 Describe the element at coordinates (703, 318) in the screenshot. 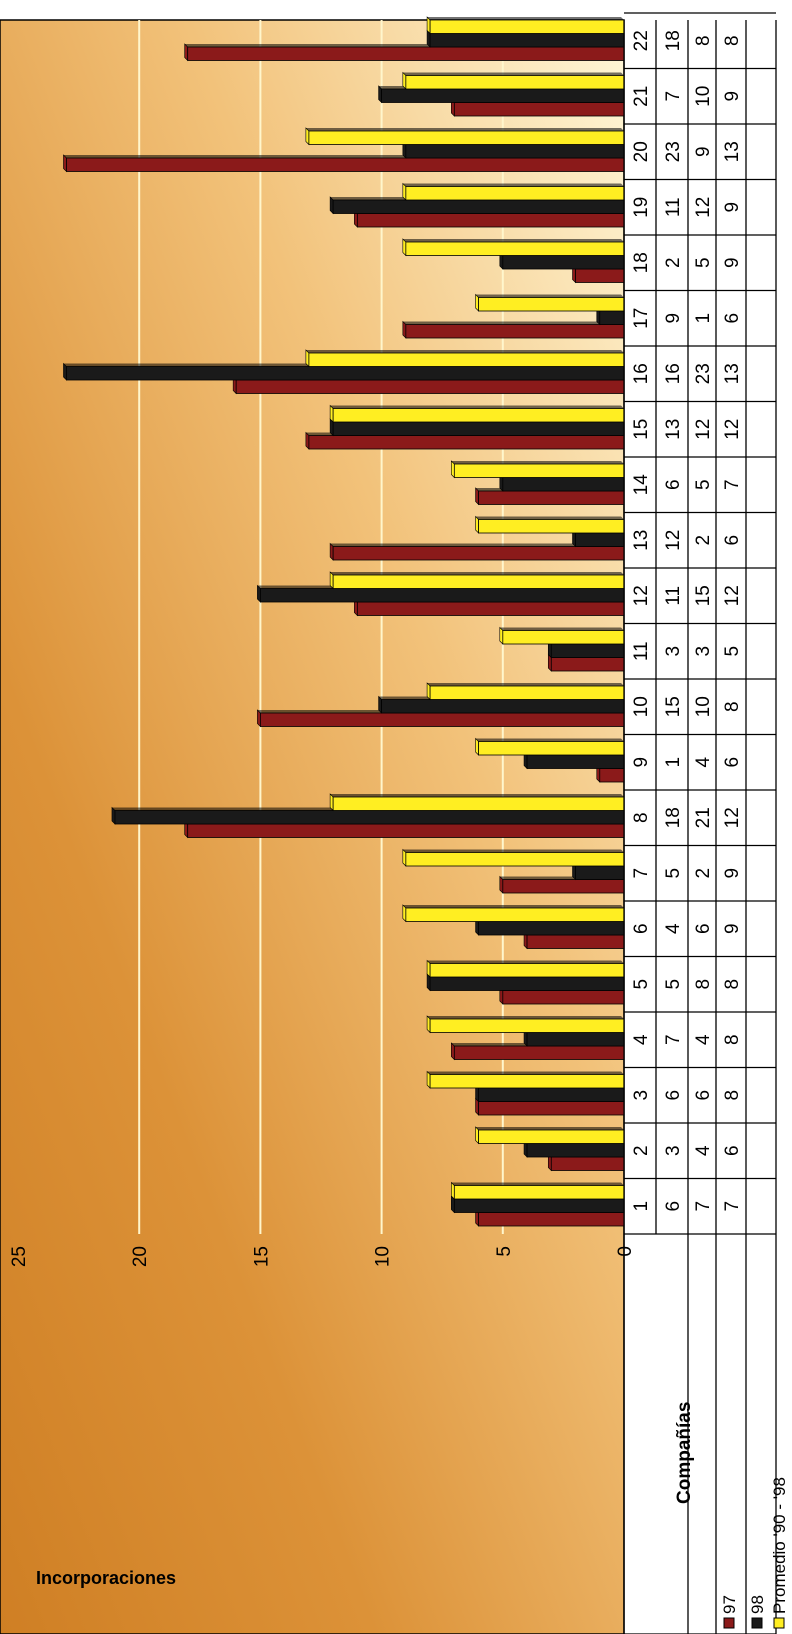

I see `table-cell-98: 1` at that location.